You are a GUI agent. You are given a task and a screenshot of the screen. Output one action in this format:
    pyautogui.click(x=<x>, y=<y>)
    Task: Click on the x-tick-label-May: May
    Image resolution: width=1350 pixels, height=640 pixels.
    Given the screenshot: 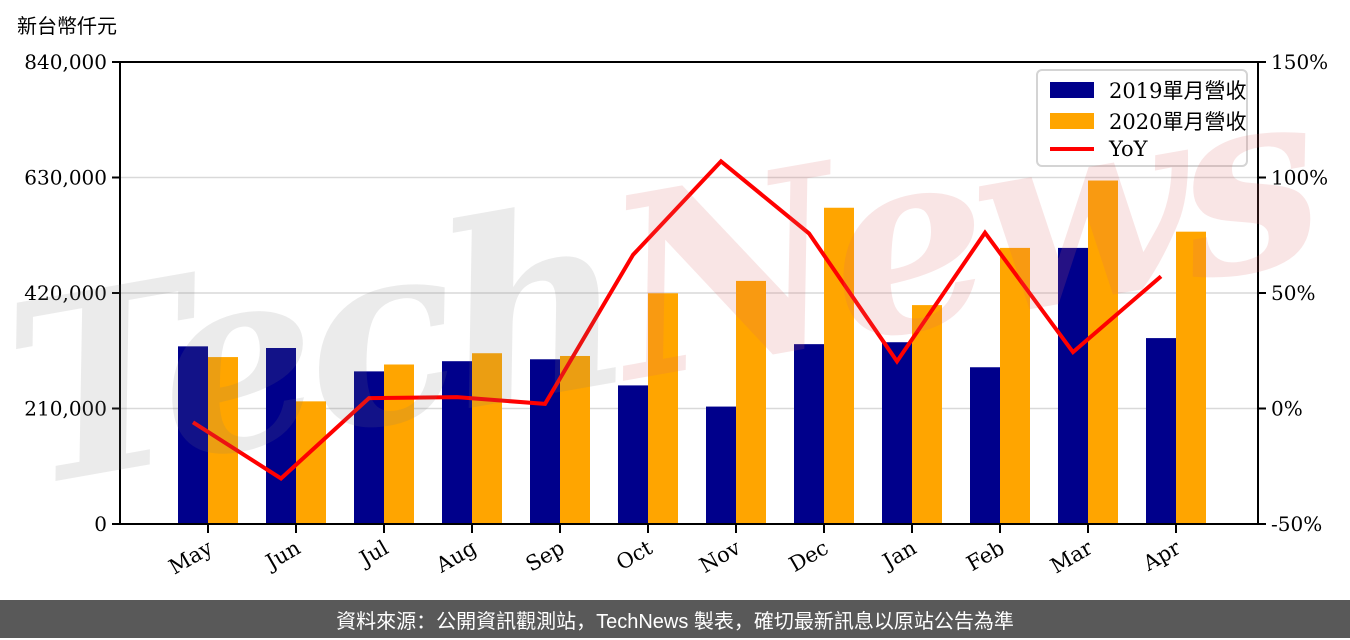 What is the action you would take?
    pyautogui.click(x=191, y=557)
    